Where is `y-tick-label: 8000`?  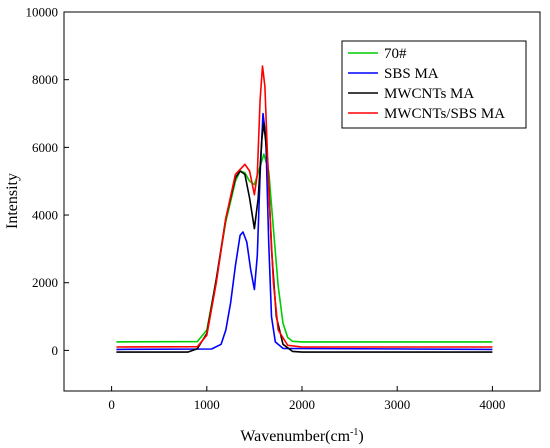 y-tick-label: 8000 is located at coordinates (45, 79).